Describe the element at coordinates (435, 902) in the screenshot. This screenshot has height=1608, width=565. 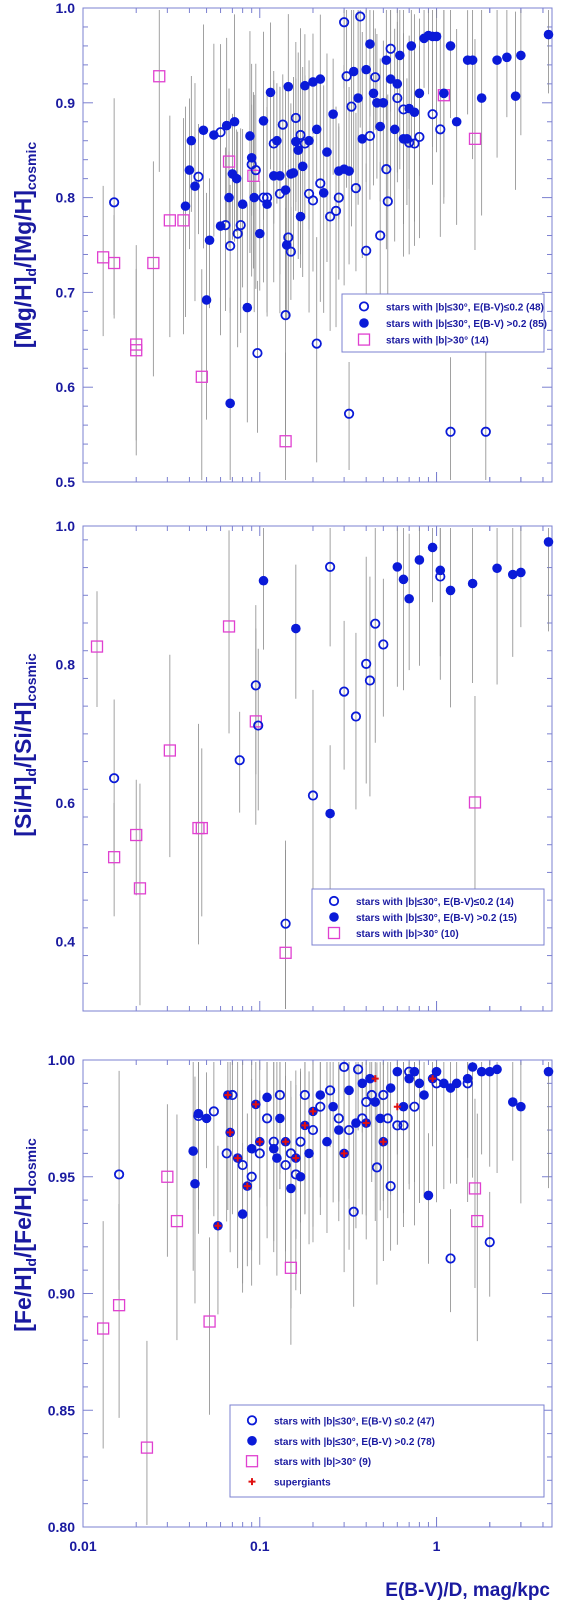
I see `legend-label: stars with |b|≤30°, E(B-V)≤0.2 (14)` at that location.